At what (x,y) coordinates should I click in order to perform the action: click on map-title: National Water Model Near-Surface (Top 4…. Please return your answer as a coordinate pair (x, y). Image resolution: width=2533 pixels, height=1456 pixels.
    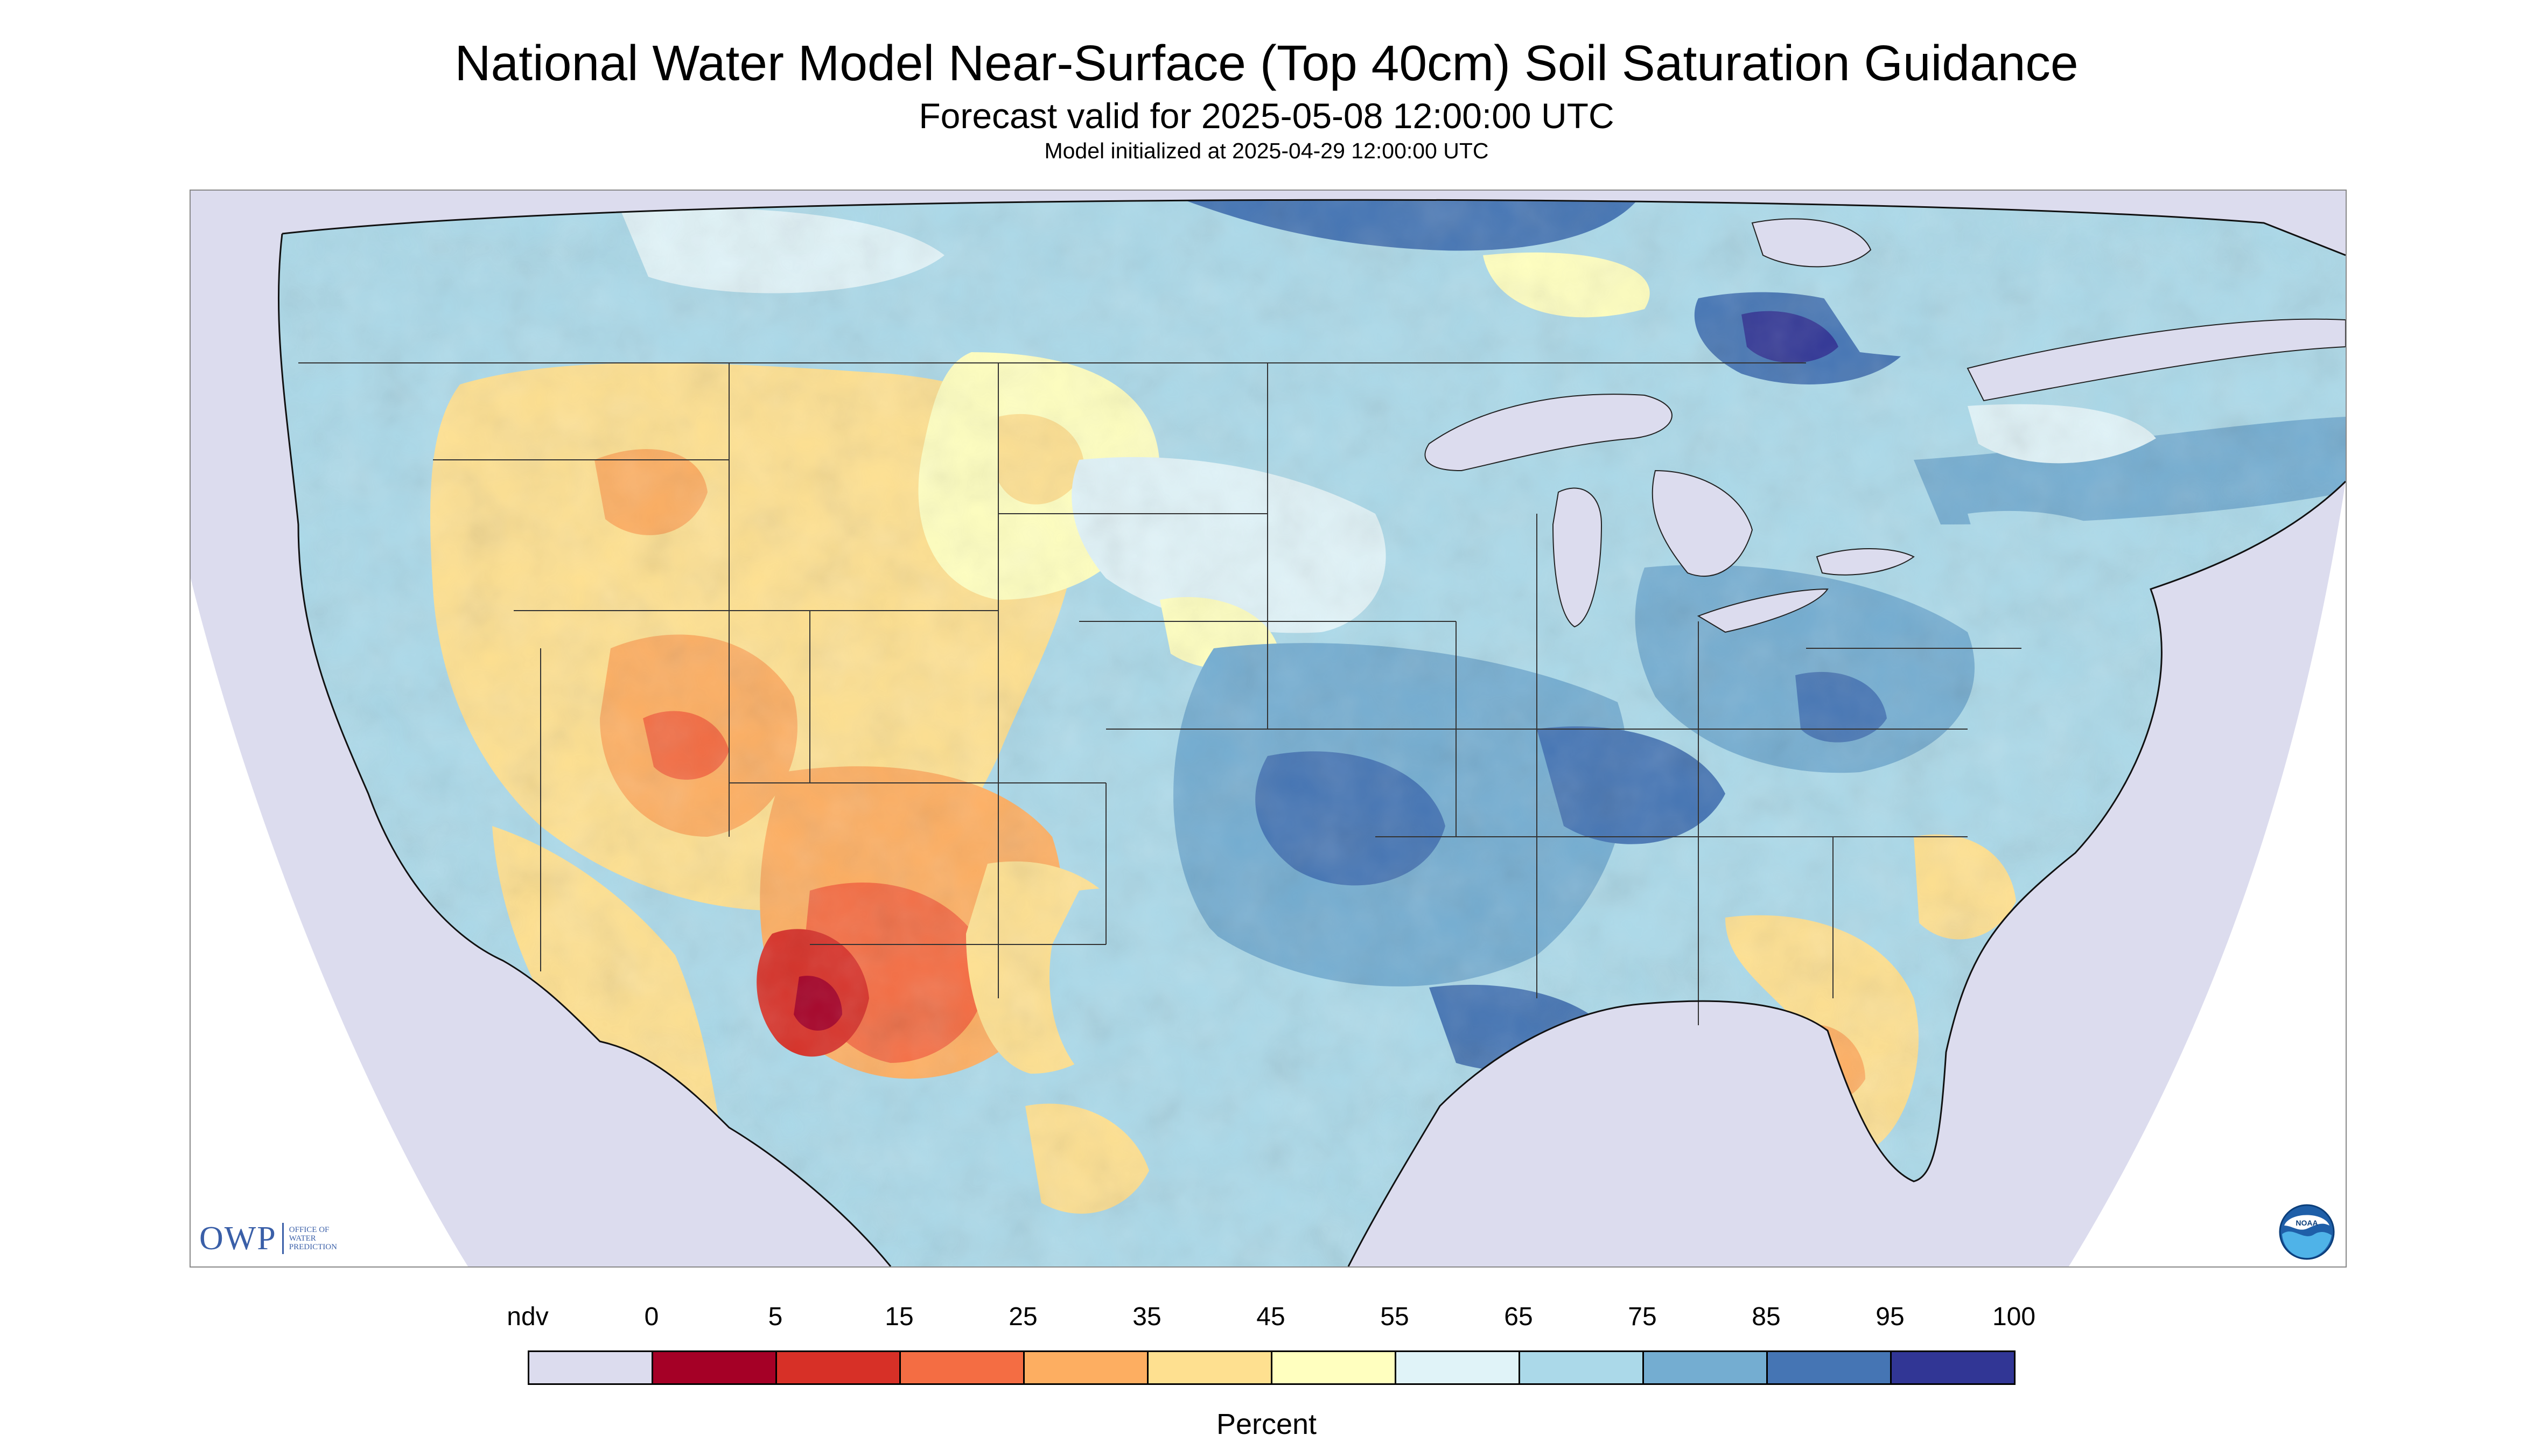
    Looking at the image, I should click on (1266, 63).